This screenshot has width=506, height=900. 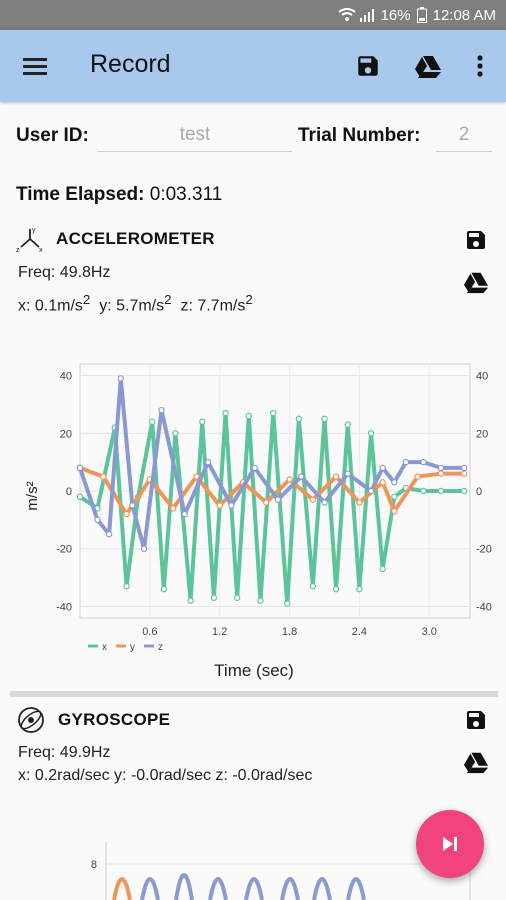 I want to click on signal-icon, so click(x=366, y=15).